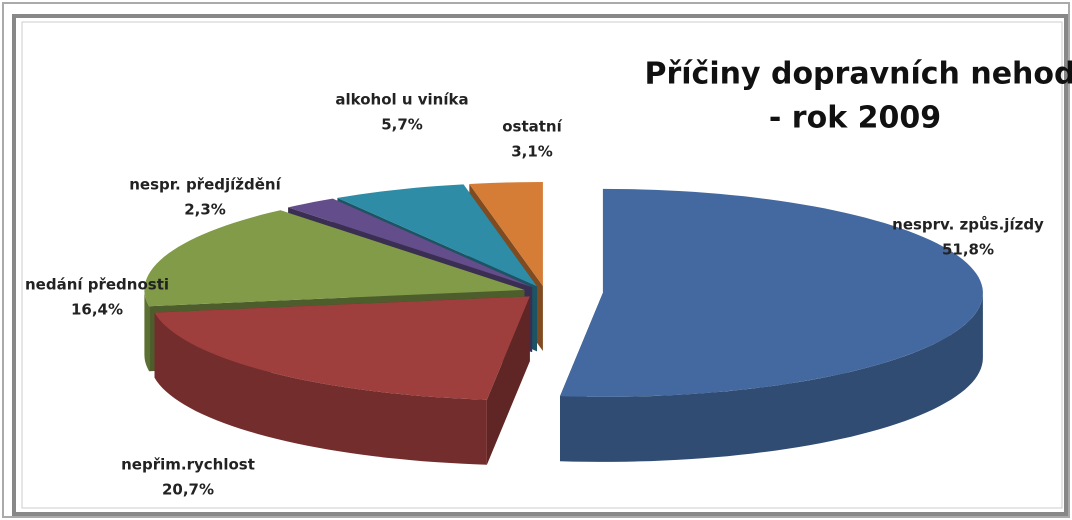 The height and width of the screenshot is (520, 1072). I want to click on data-label-value: 20,7%, so click(188, 490).